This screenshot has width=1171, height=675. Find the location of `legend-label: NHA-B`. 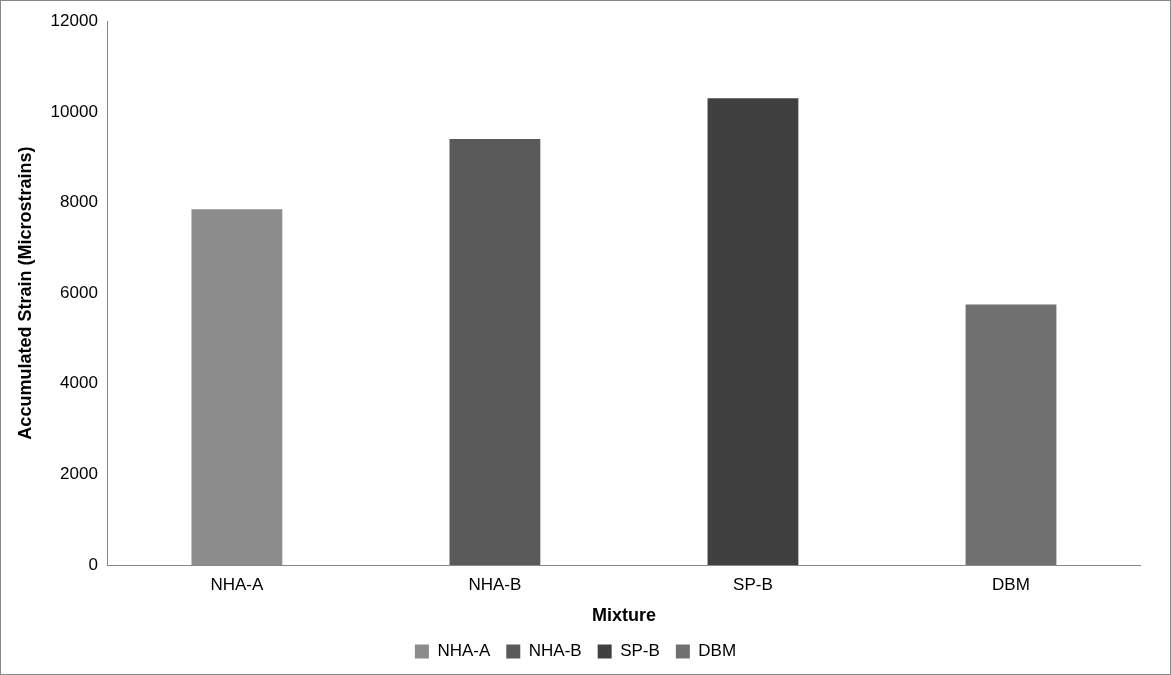

legend-label: NHA-B is located at coordinates (555, 651).